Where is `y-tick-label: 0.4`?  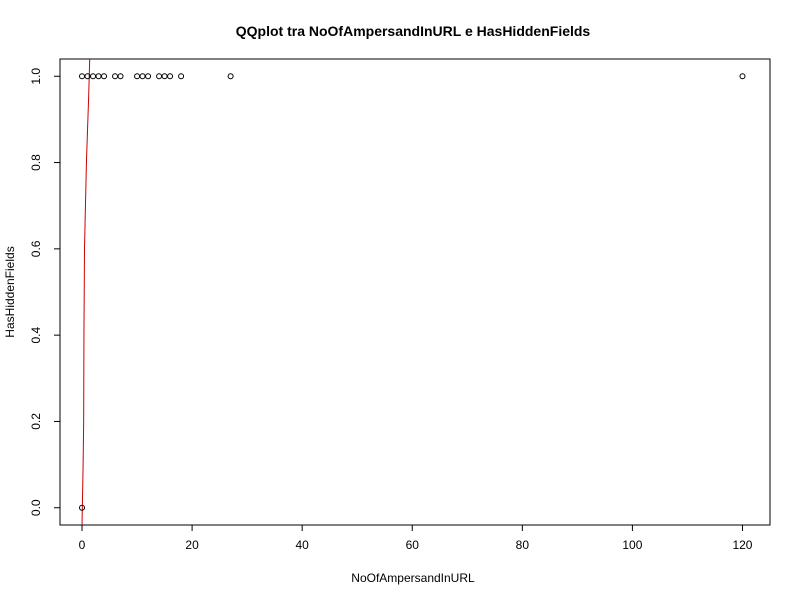 y-tick-label: 0.4 is located at coordinates (36, 334).